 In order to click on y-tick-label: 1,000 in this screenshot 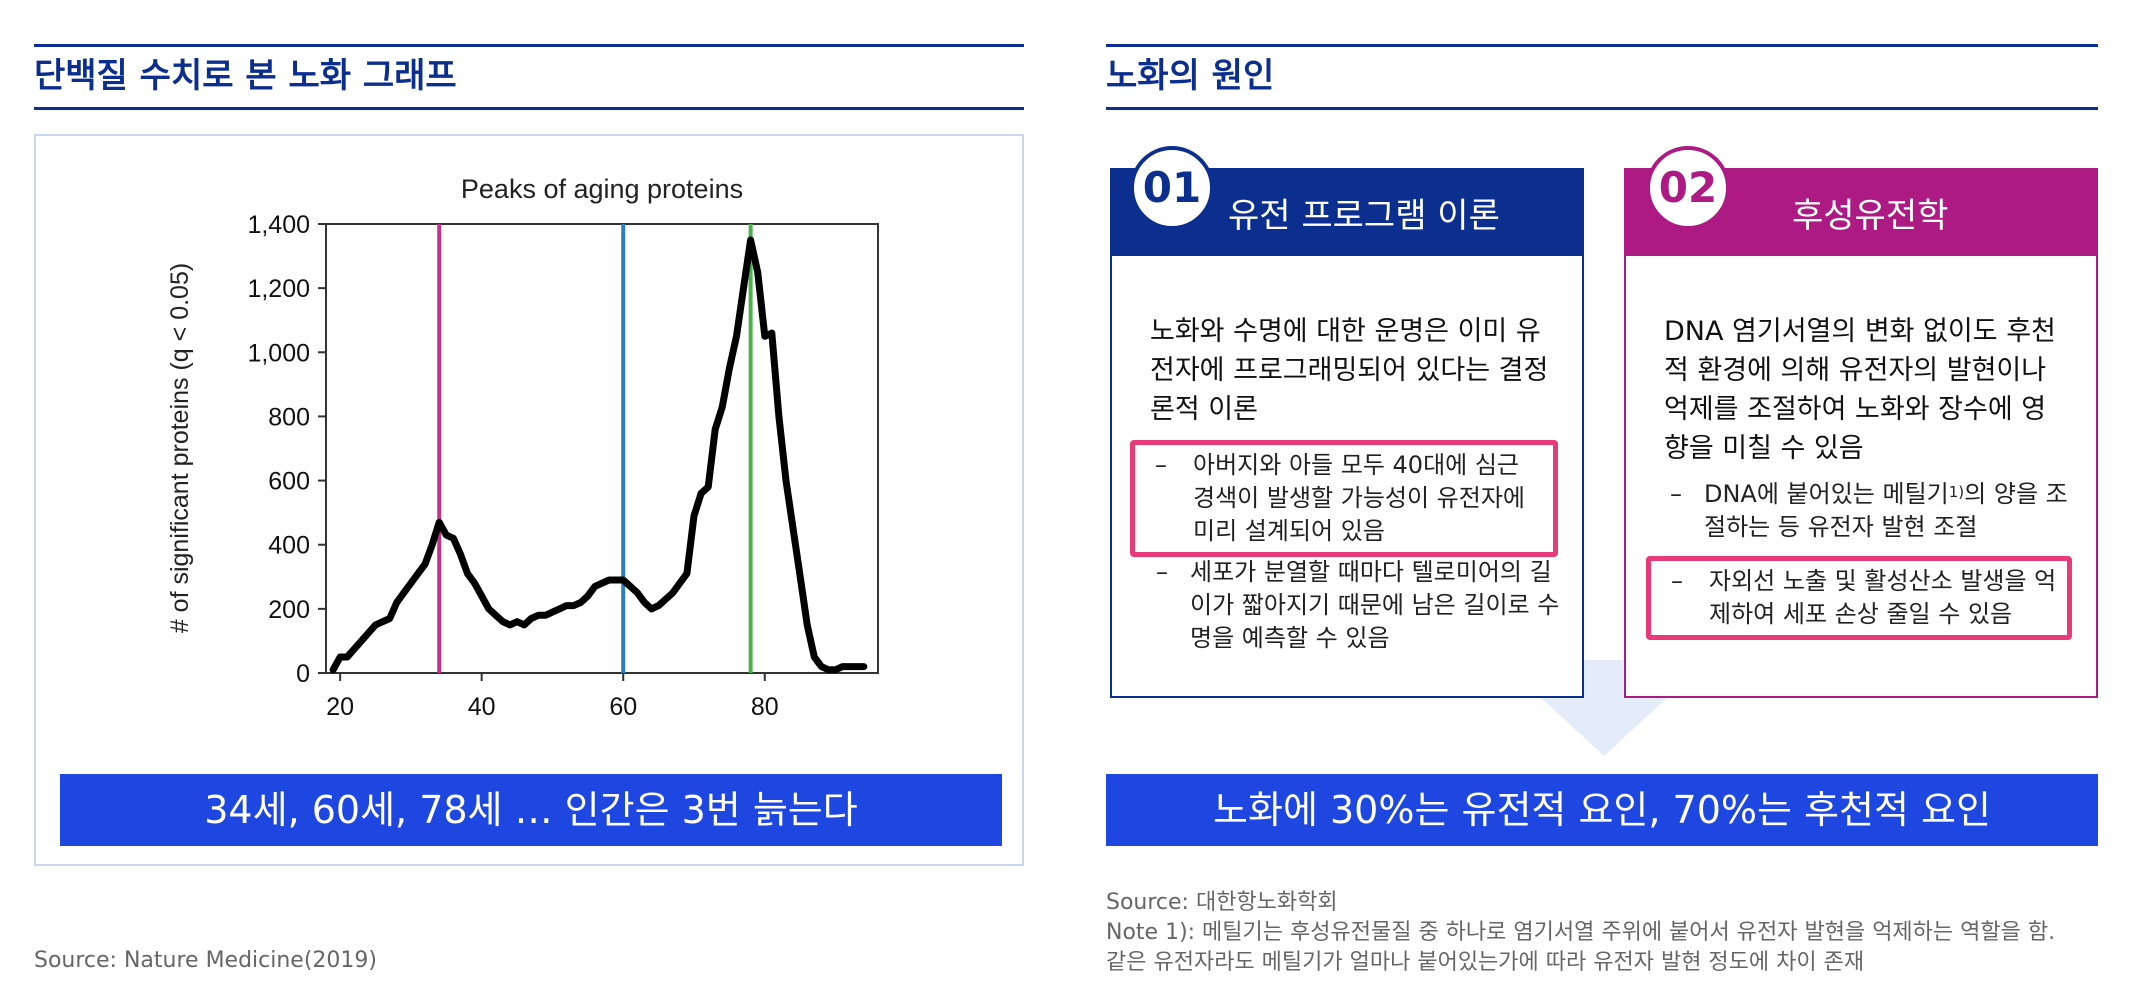, I will do `click(278, 353)`.